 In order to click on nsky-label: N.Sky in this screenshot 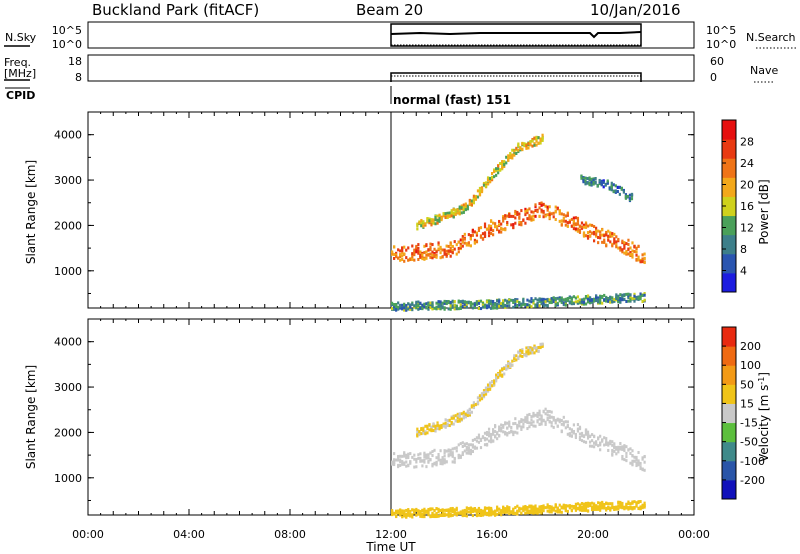, I will do `click(21, 37)`.